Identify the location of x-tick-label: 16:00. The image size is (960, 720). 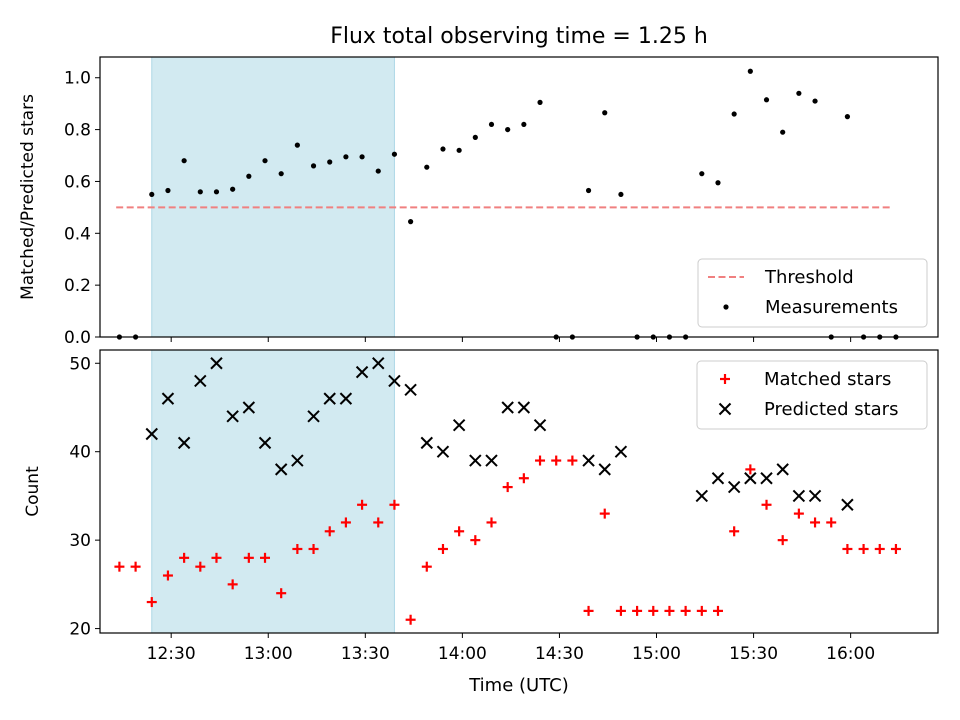
(850, 654).